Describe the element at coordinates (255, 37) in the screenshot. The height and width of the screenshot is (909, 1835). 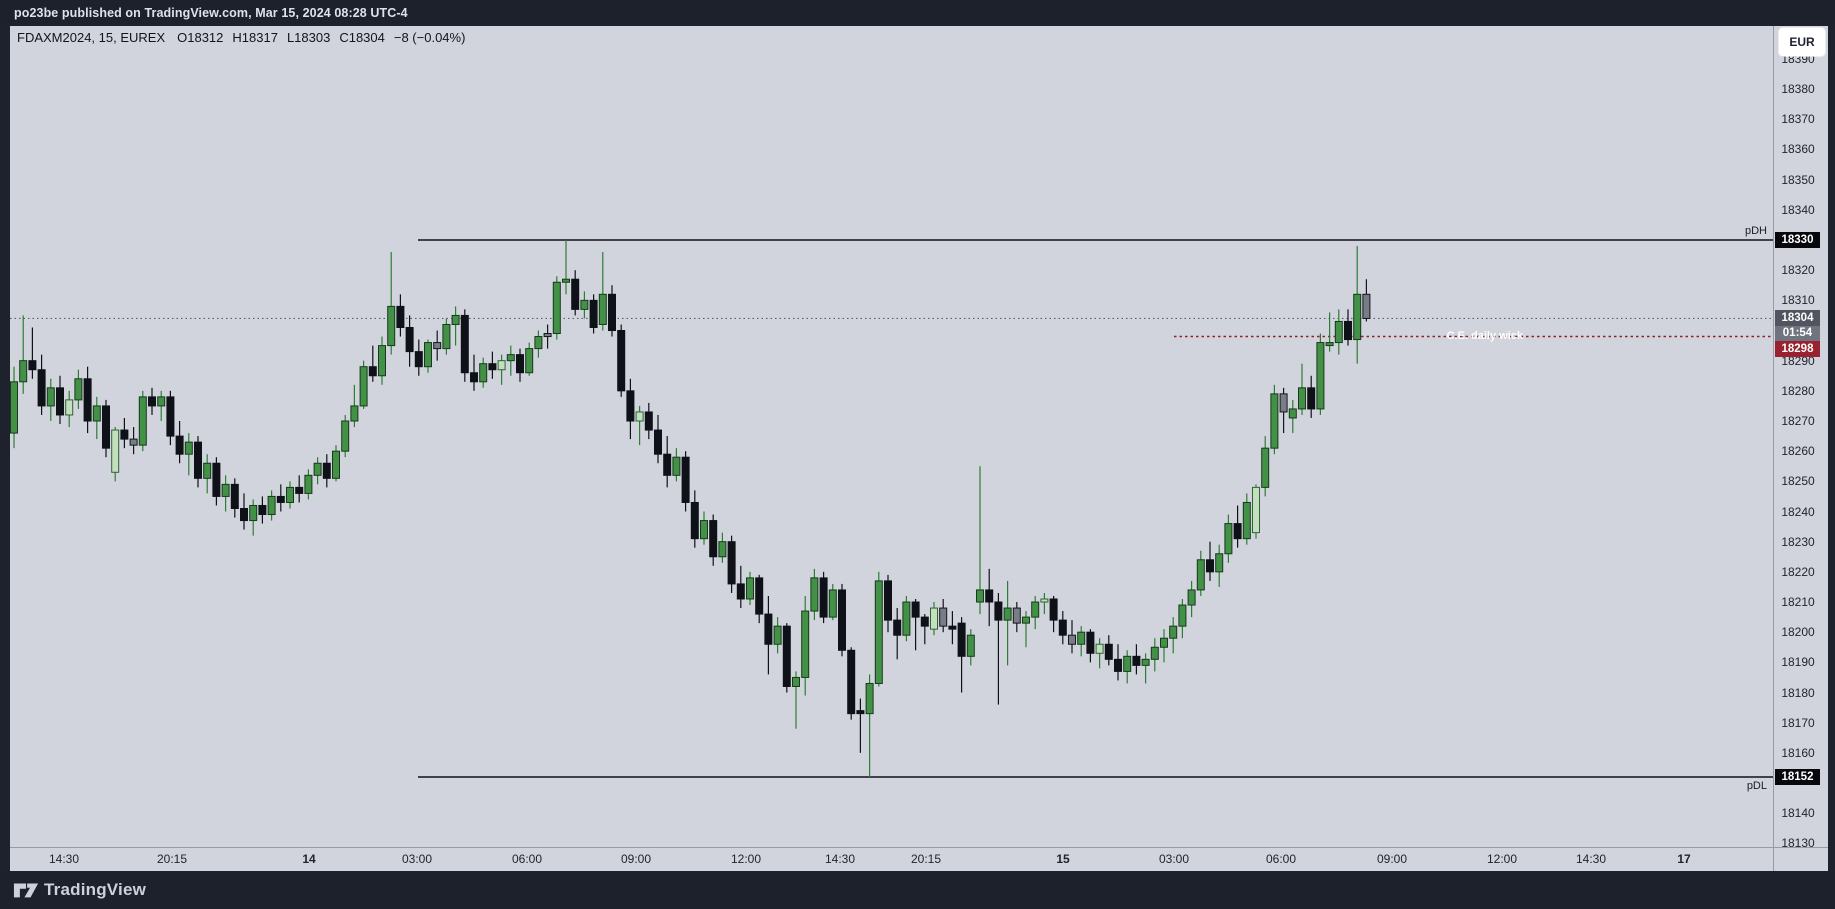
I see `legend-high-value: H18317` at that location.